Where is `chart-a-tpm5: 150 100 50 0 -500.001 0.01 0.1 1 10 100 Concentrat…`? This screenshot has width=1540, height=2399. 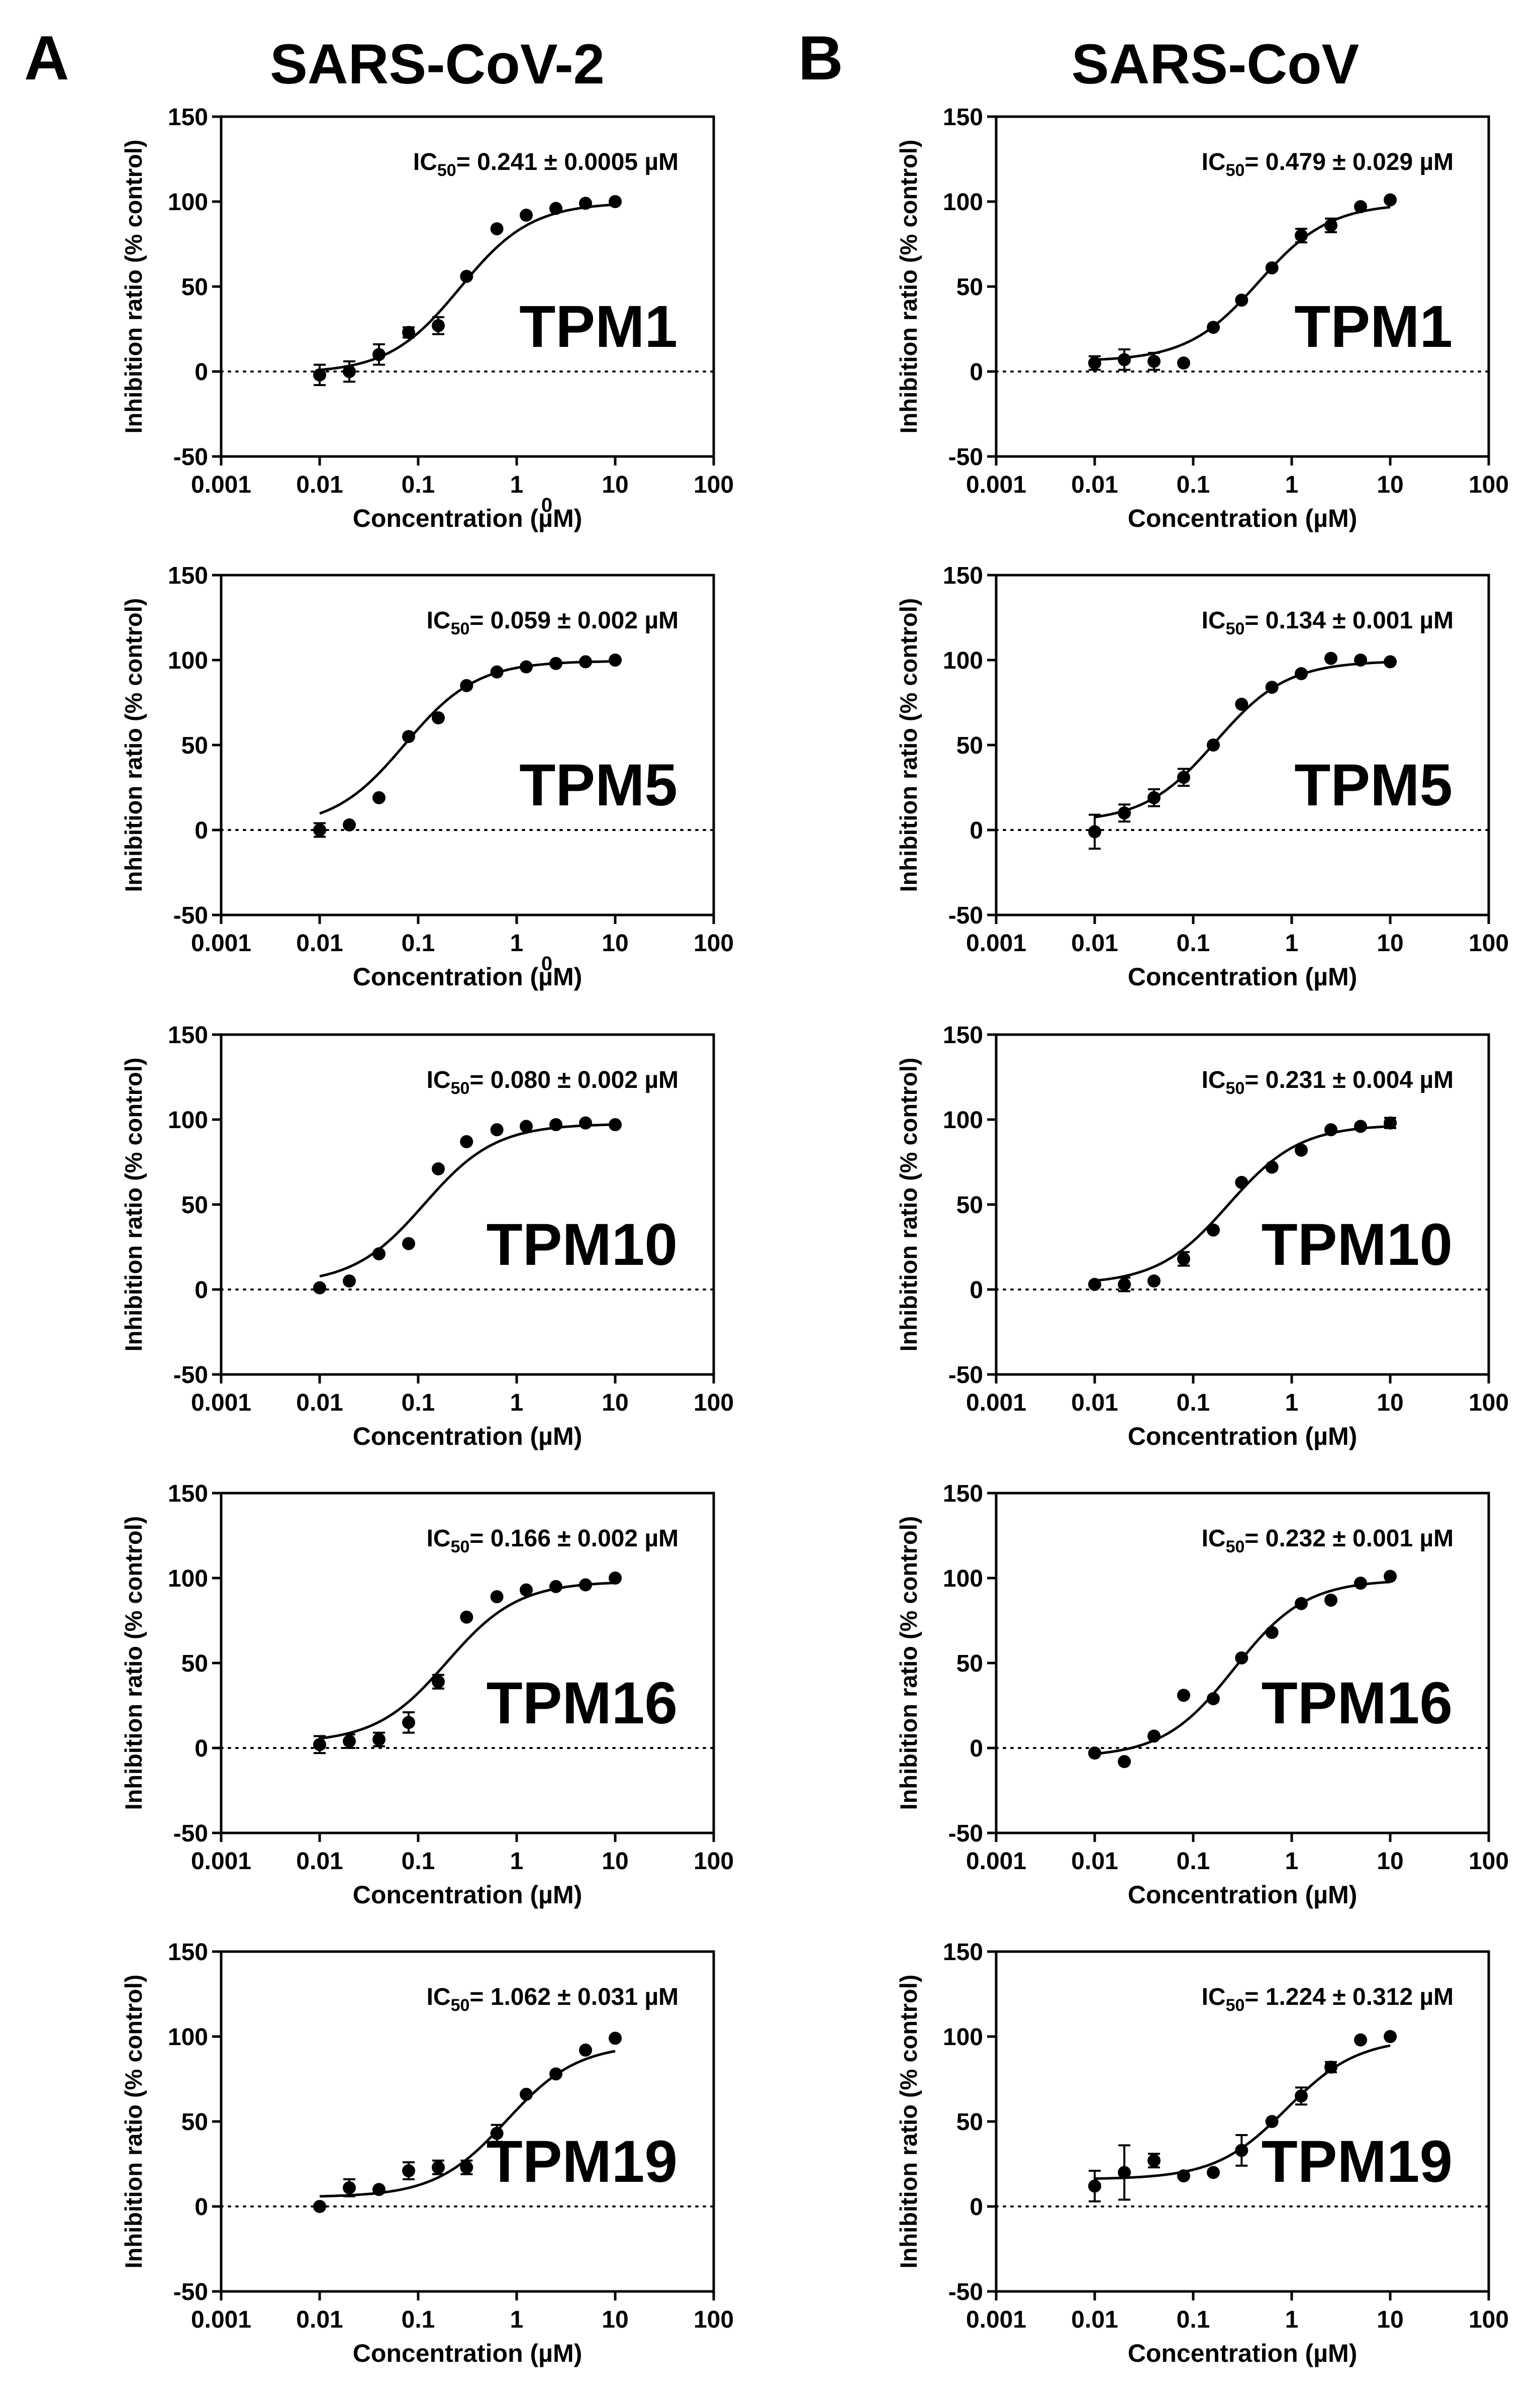 chart-a-tpm5: 150 100 50 0 -500.001 0.01 0.1 1 10 100 Concentrat… is located at coordinates (427, 777).